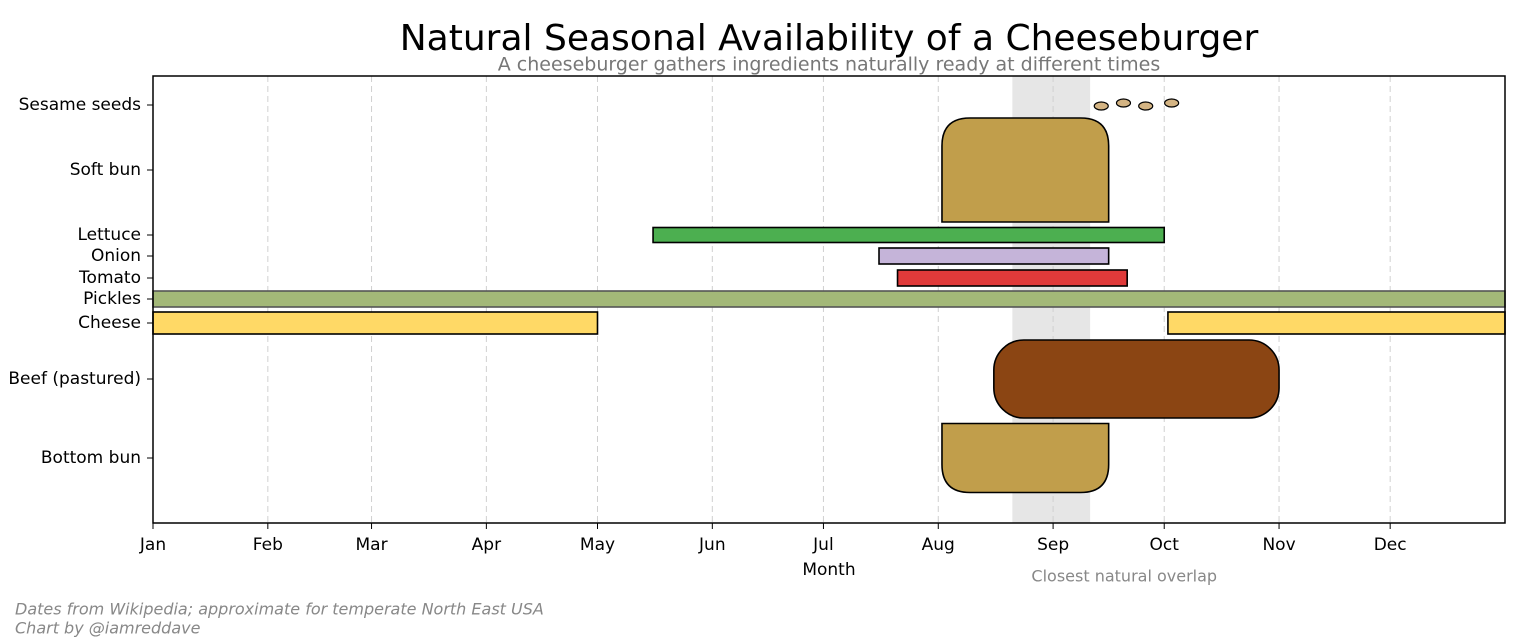 The width and height of the screenshot is (1536, 640). Describe the element at coordinates (80, 105) in the screenshot. I see `y-tick-label: Sesame seeds` at that location.